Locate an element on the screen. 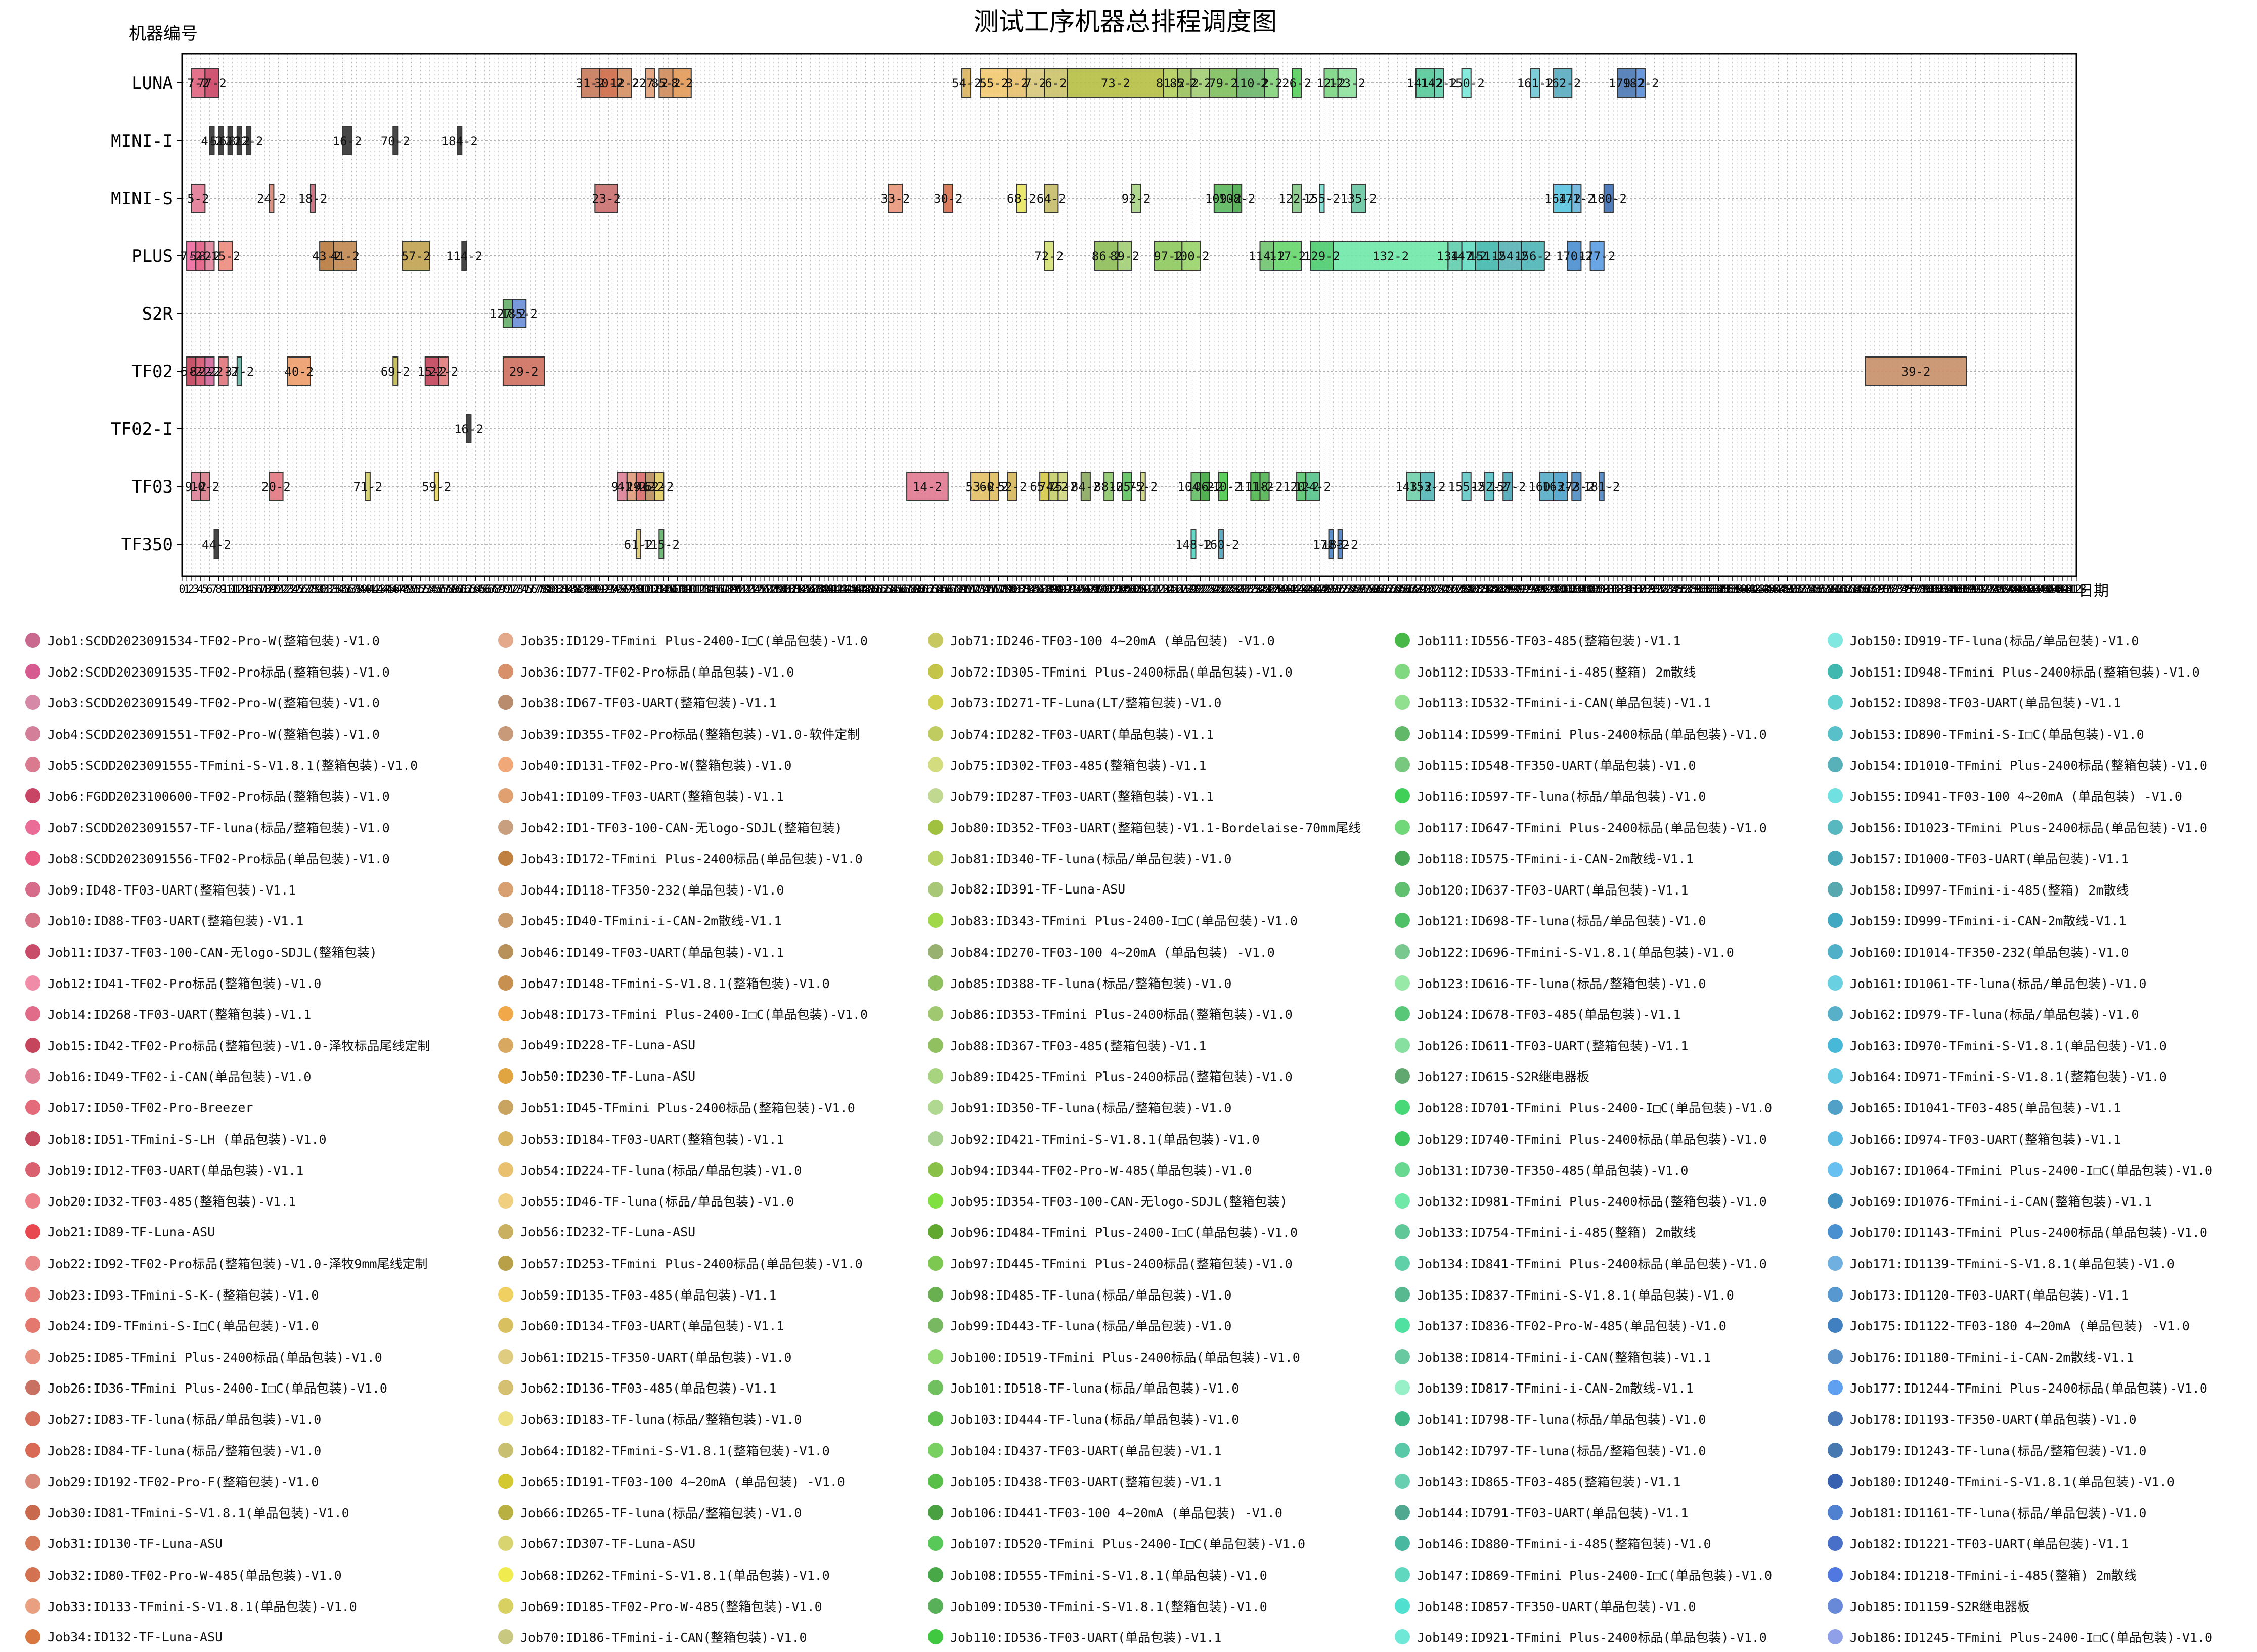 The height and width of the screenshot is (1652, 2257). task-label: 155-2 is located at coordinates (1322, 199).